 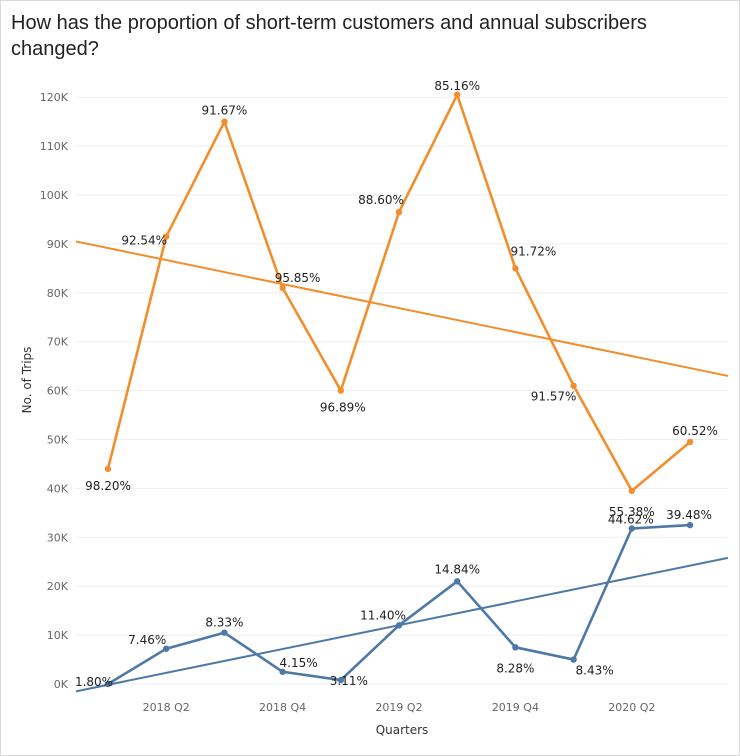 What do you see at coordinates (58, 293) in the screenshot?
I see `y-tick-label: 80K` at bounding box center [58, 293].